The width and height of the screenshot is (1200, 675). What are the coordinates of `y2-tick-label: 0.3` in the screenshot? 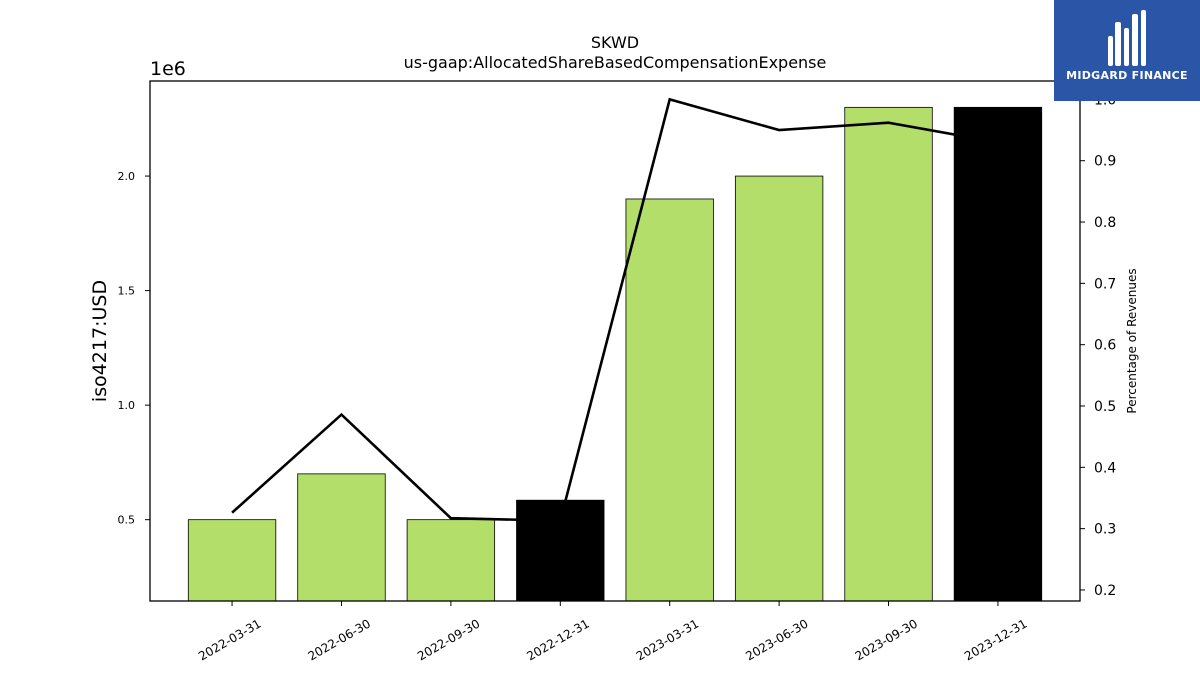 It's located at (1105, 530).